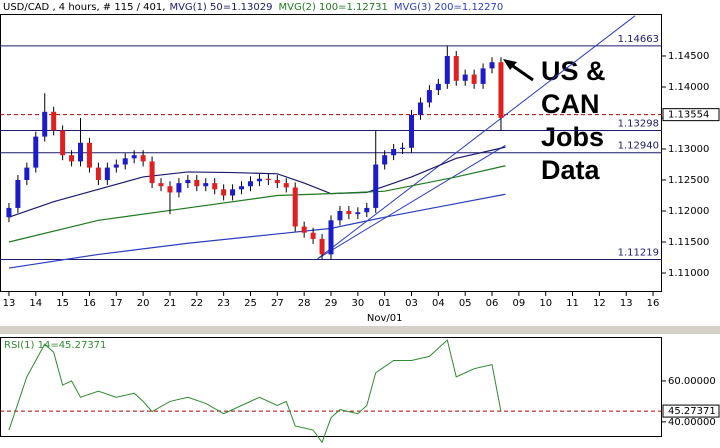 Image resolution: width=720 pixels, height=448 pixels. Describe the element at coordinates (638, 252) in the screenshot. I see `level-label: 1.11219` at that location.